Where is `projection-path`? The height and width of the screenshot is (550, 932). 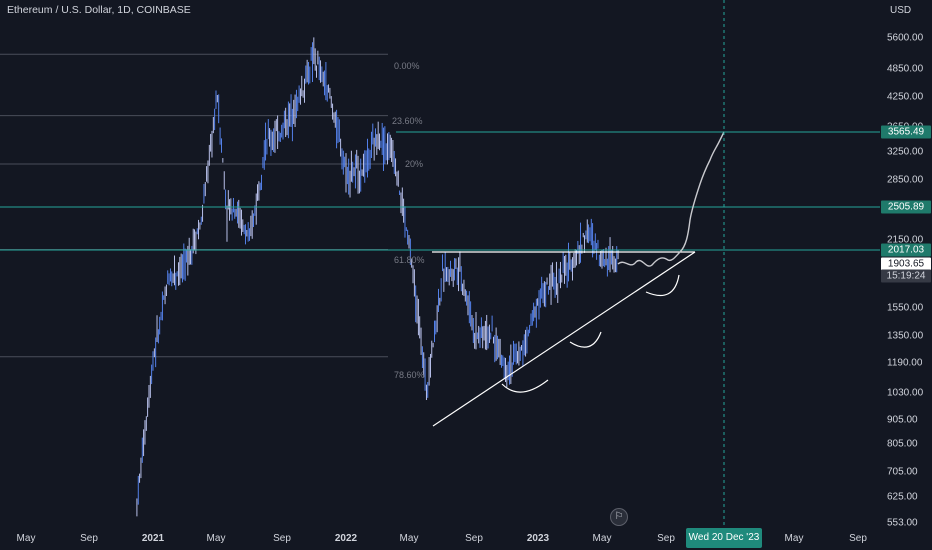
projection-path is located at coordinates (671, 199).